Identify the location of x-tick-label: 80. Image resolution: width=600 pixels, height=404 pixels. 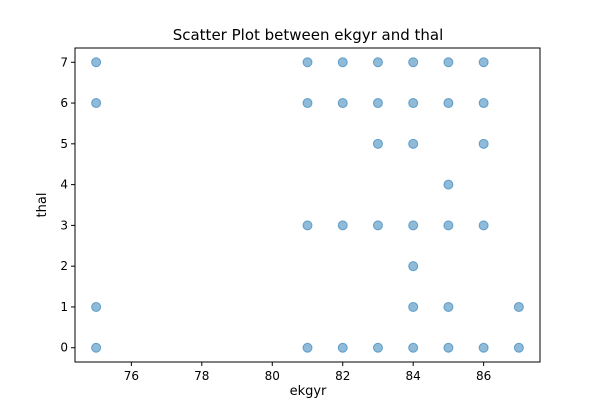
(272, 376).